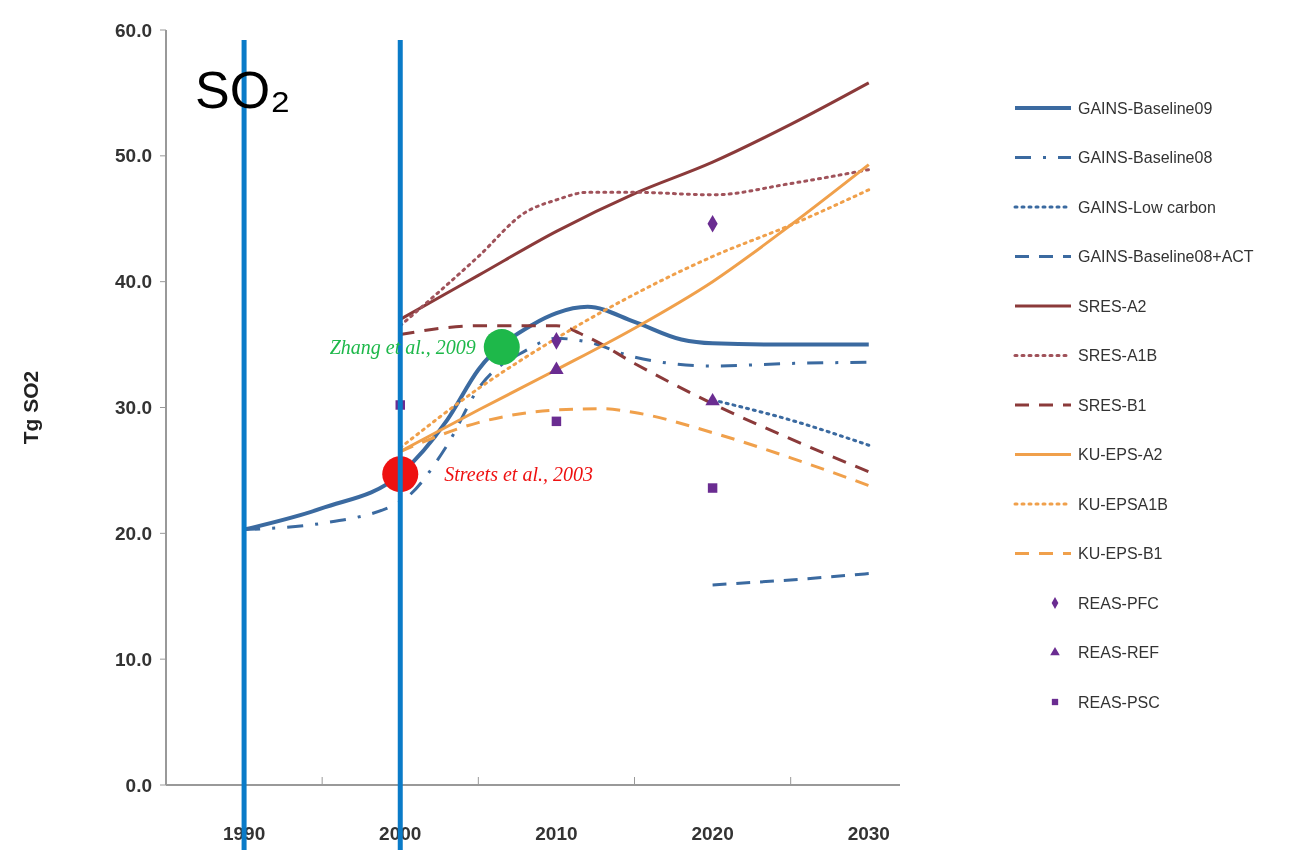 The image size is (1313, 850). What do you see at coordinates (556, 833) in the screenshot?
I see `x-tick-label: 2010` at bounding box center [556, 833].